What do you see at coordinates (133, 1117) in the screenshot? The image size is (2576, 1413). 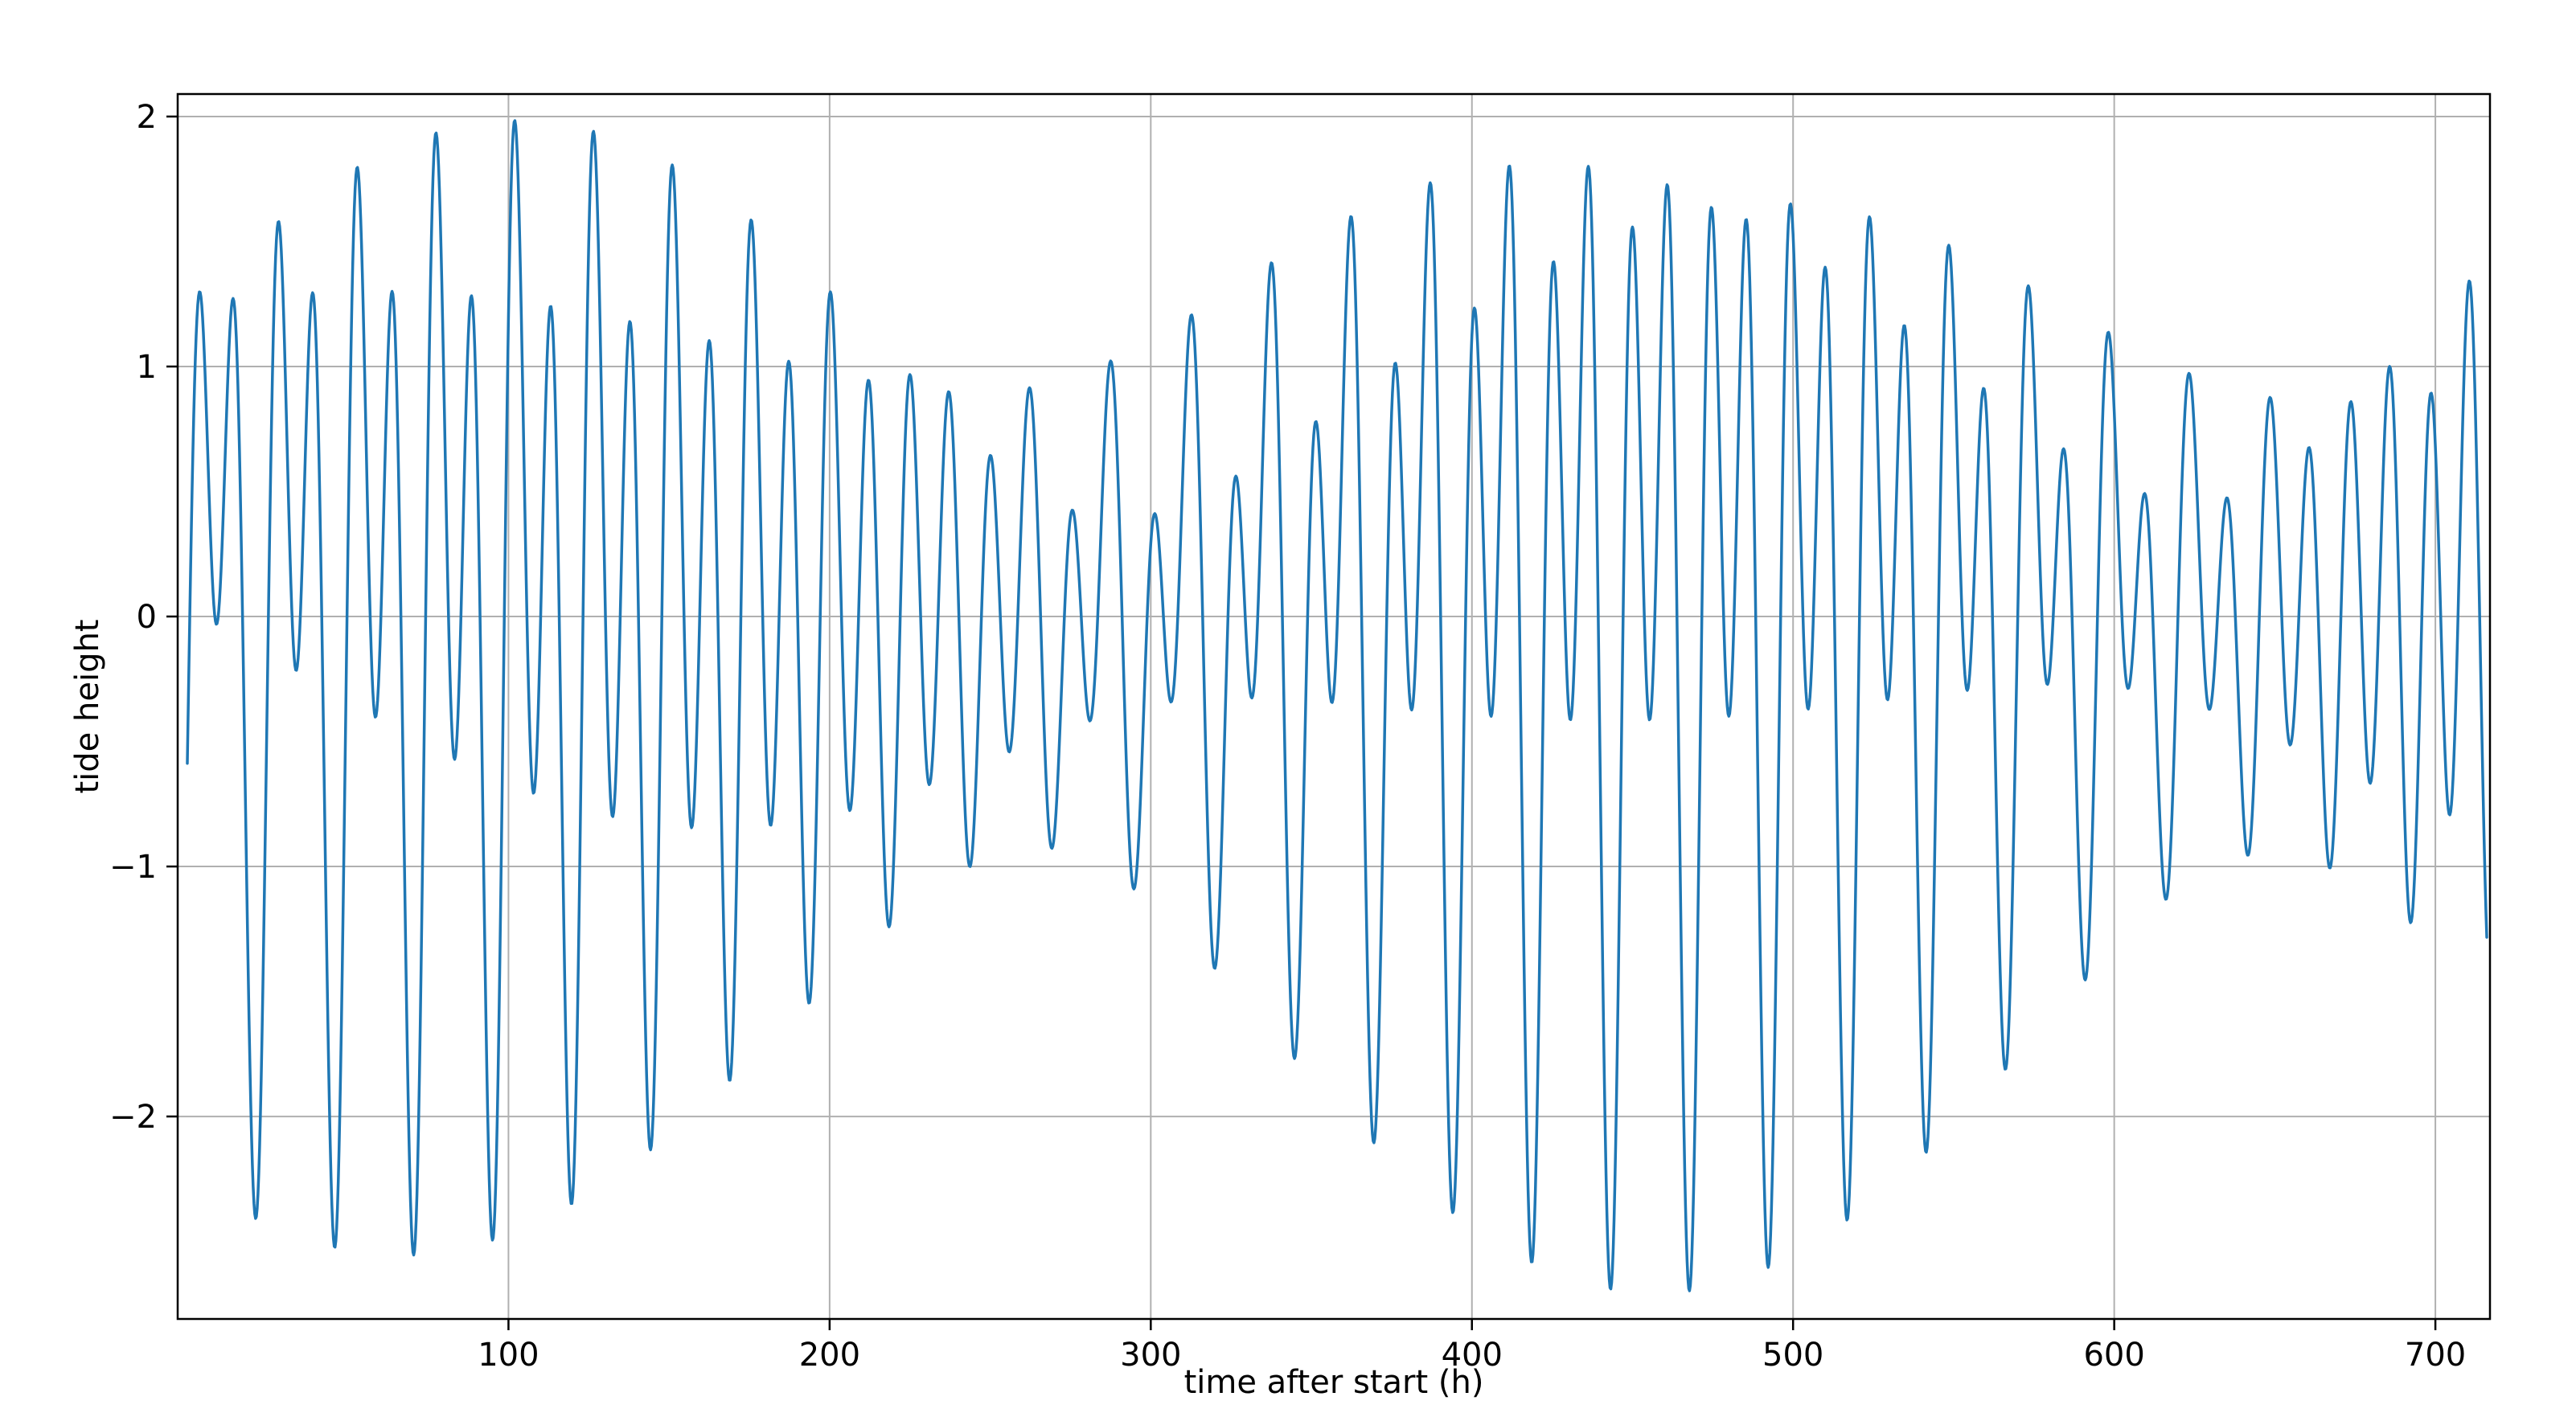 I see `y-tick-label: −2` at bounding box center [133, 1117].